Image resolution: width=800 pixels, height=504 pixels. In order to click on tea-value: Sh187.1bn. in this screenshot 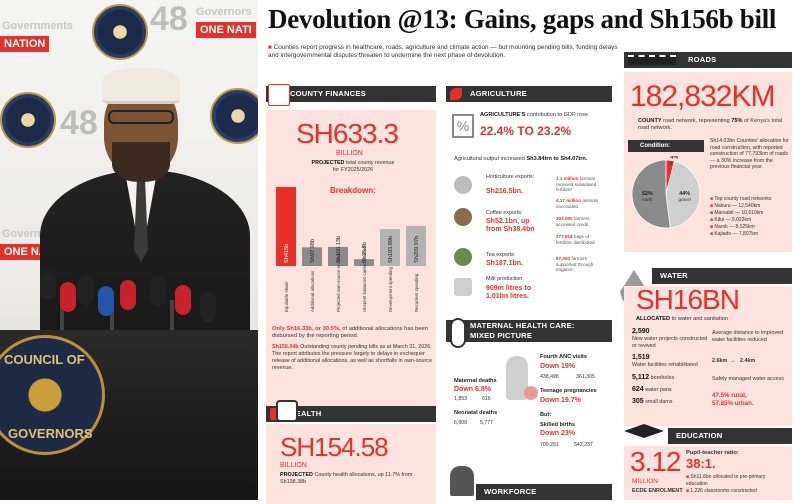, I will do `click(504, 263)`.